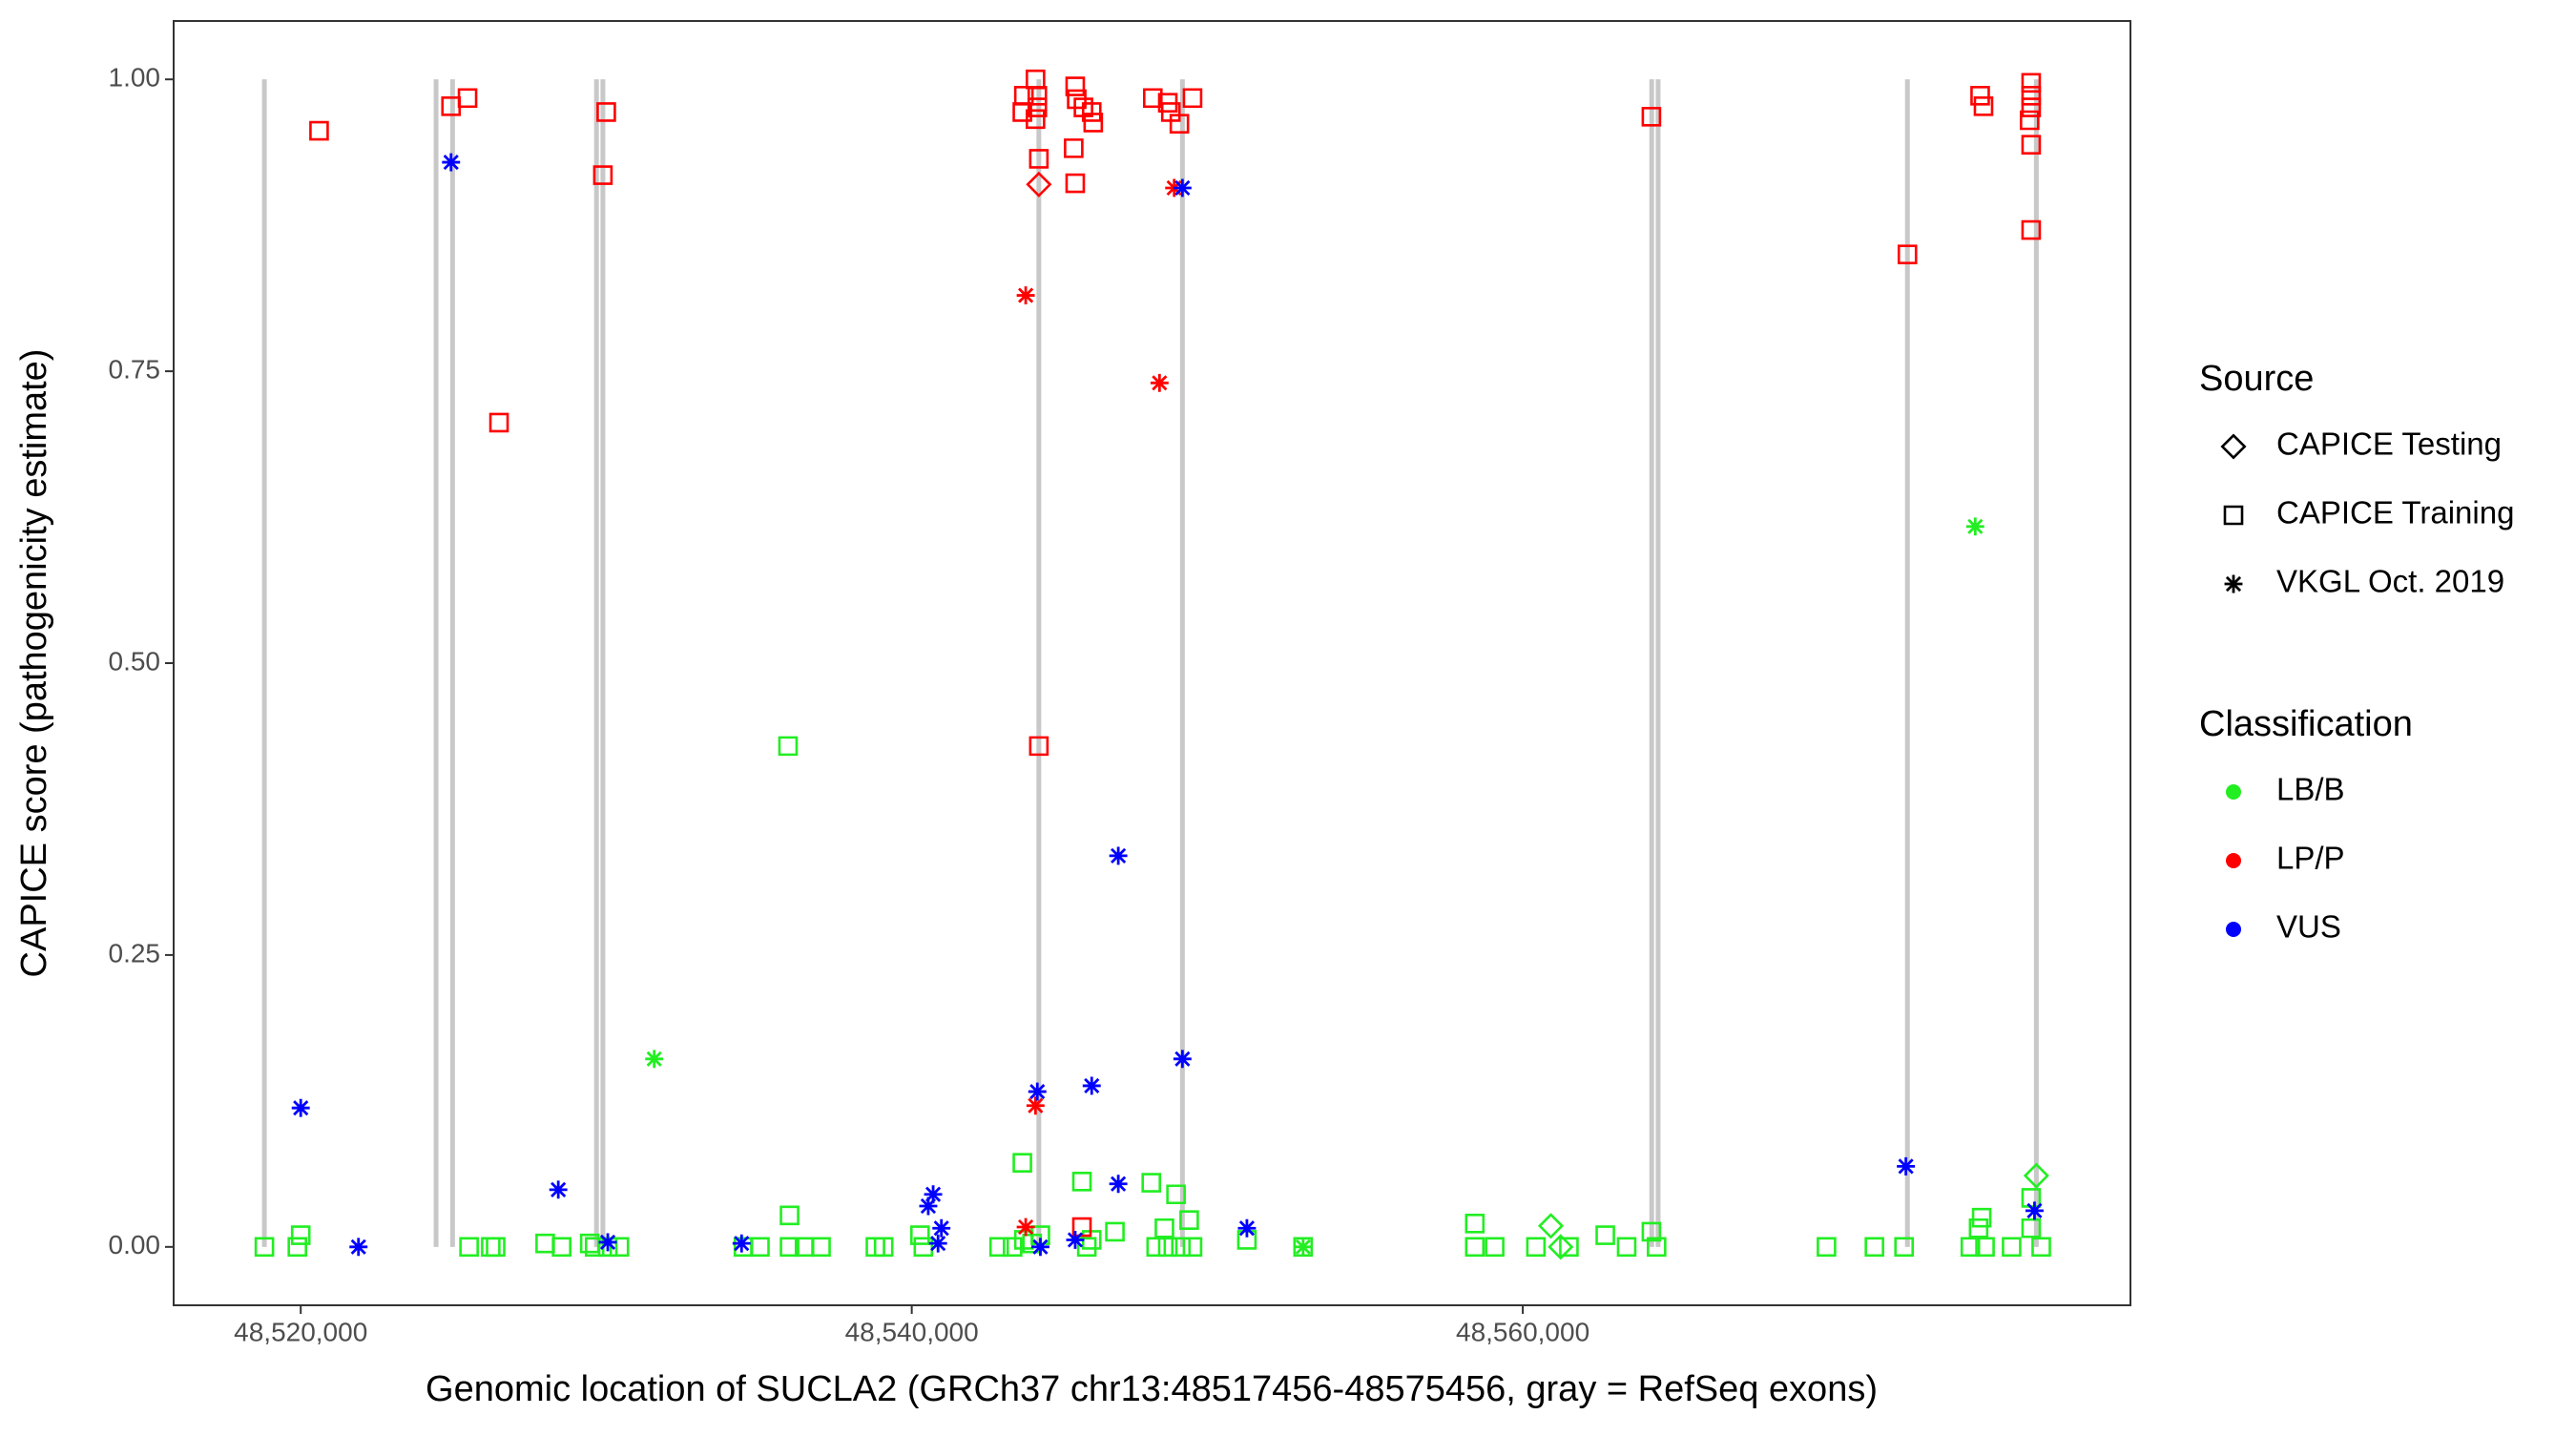  Describe the element at coordinates (2306, 724) in the screenshot. I see `legend-title: Classification` at that location.